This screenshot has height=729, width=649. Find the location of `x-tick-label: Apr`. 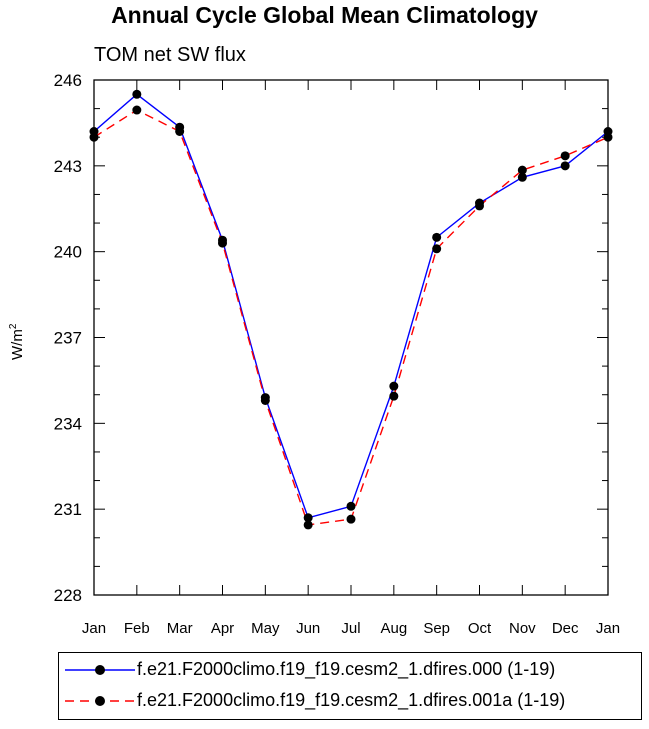

x-tick-label: Apr is located at coordinates (222, 628).